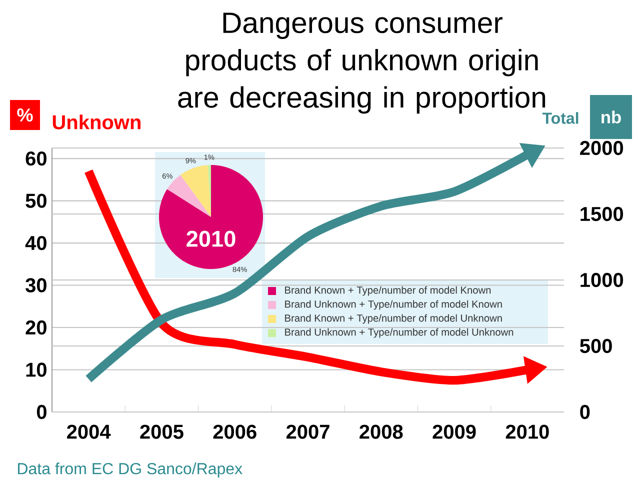 Image resolution: width=638 pixels, height=483 pixels. I want to click on x-tick-label: 2009, so click(454, 431).